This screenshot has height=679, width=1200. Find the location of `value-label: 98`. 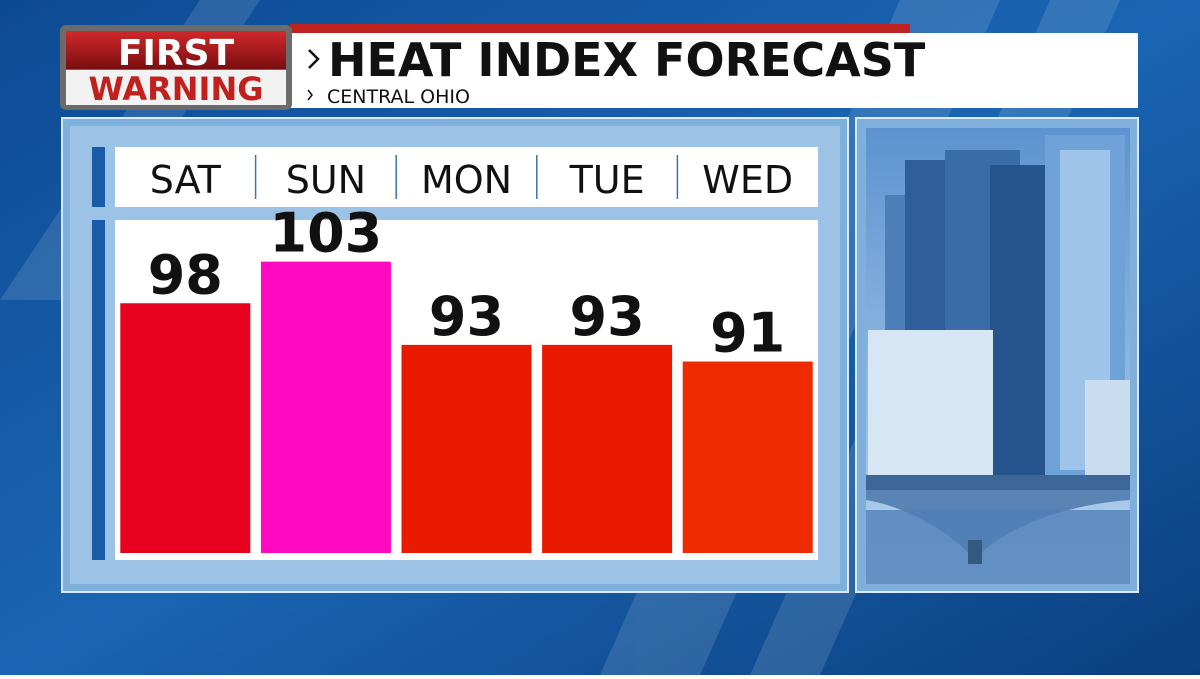

value-label: 98 is located at coordinates (185, 274).